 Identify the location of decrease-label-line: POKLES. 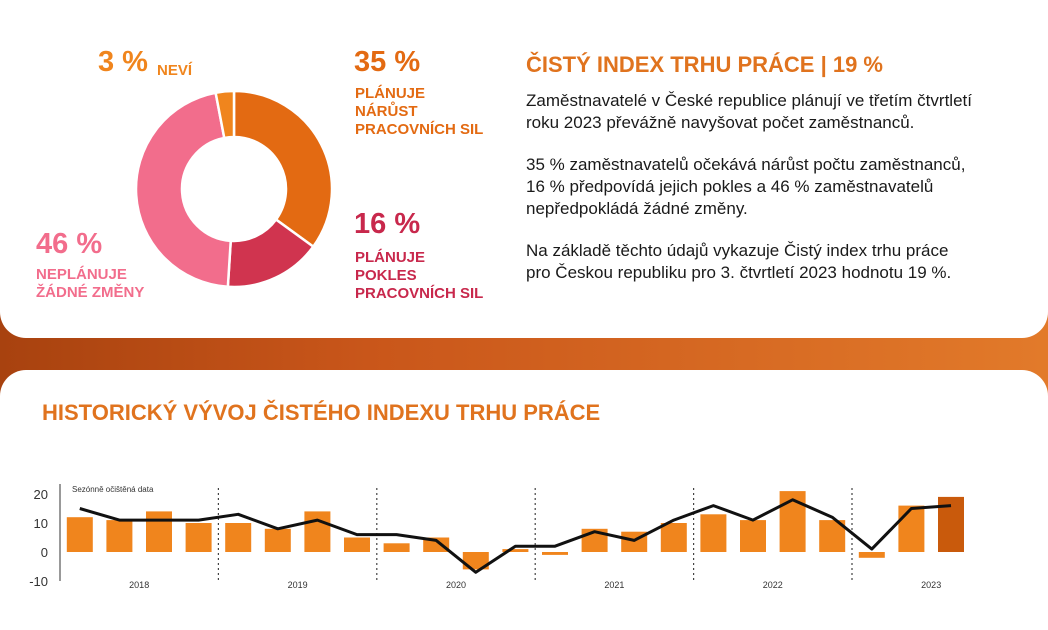
(386, 275).